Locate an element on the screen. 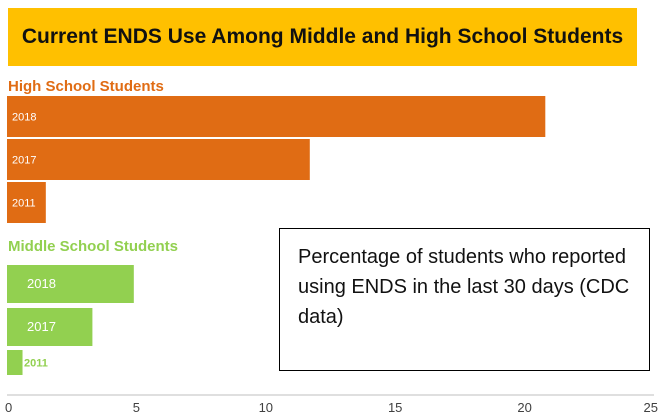 The width and height of the screenshot is (662, 416). group-label: Middle School Students is located at coordinates (93, 246).